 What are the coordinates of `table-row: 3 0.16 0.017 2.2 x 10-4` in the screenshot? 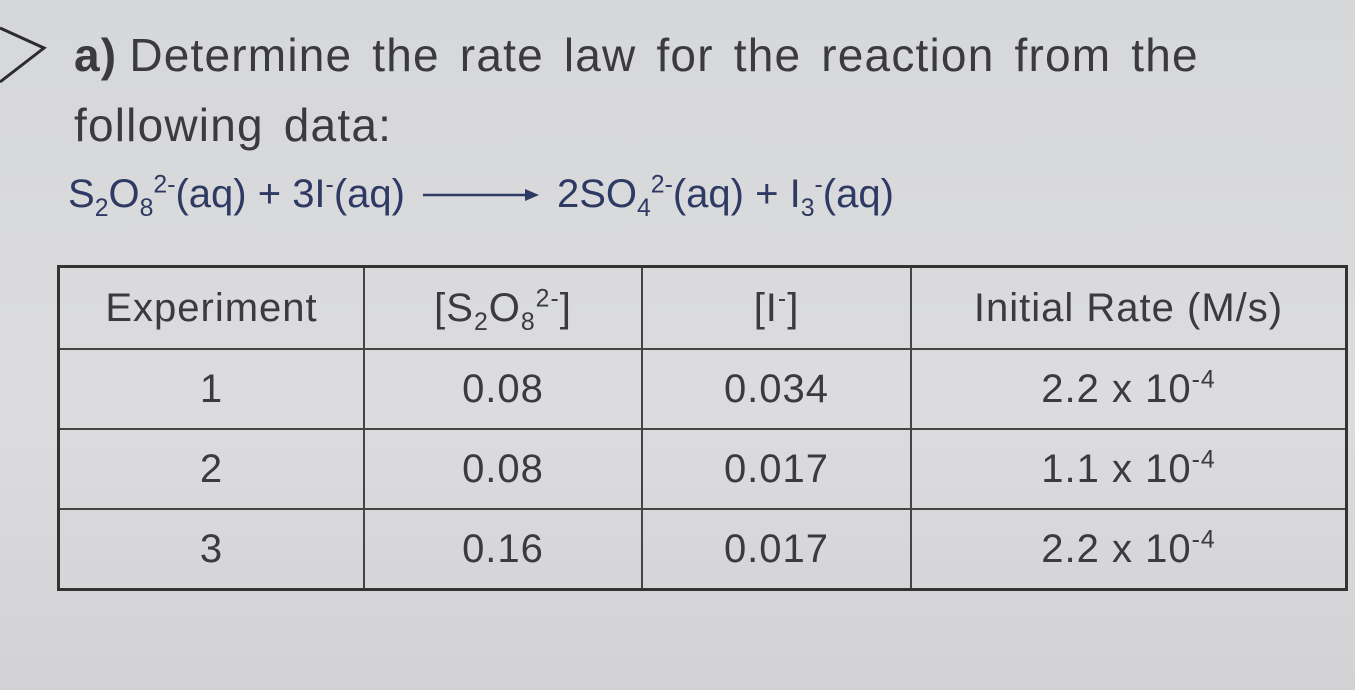 It's located at (702, 549).